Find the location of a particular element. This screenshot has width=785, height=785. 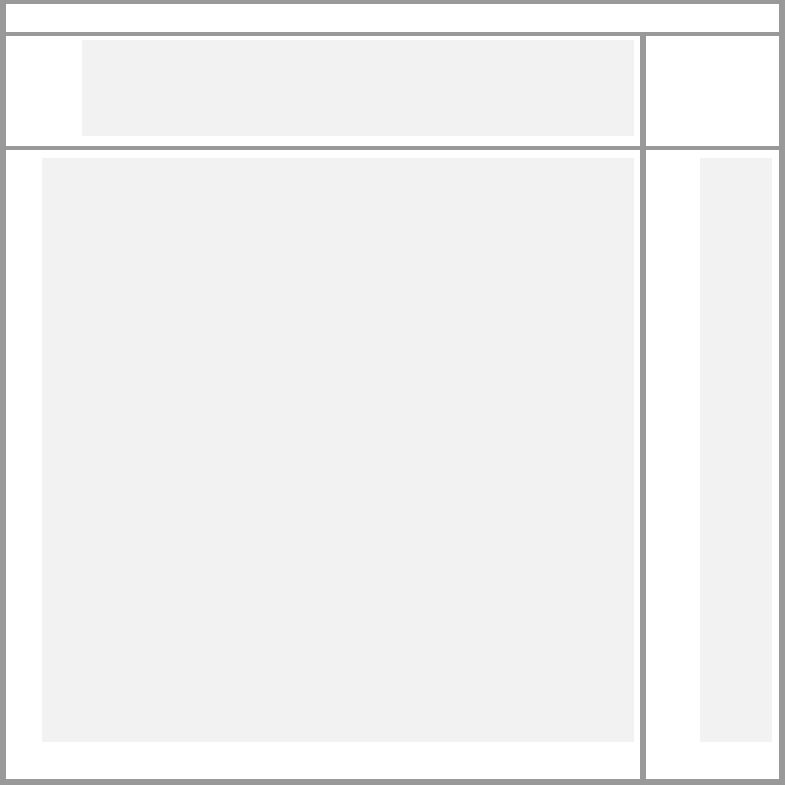

panel-height-vs-east-west is located at coordinates (323, 91).